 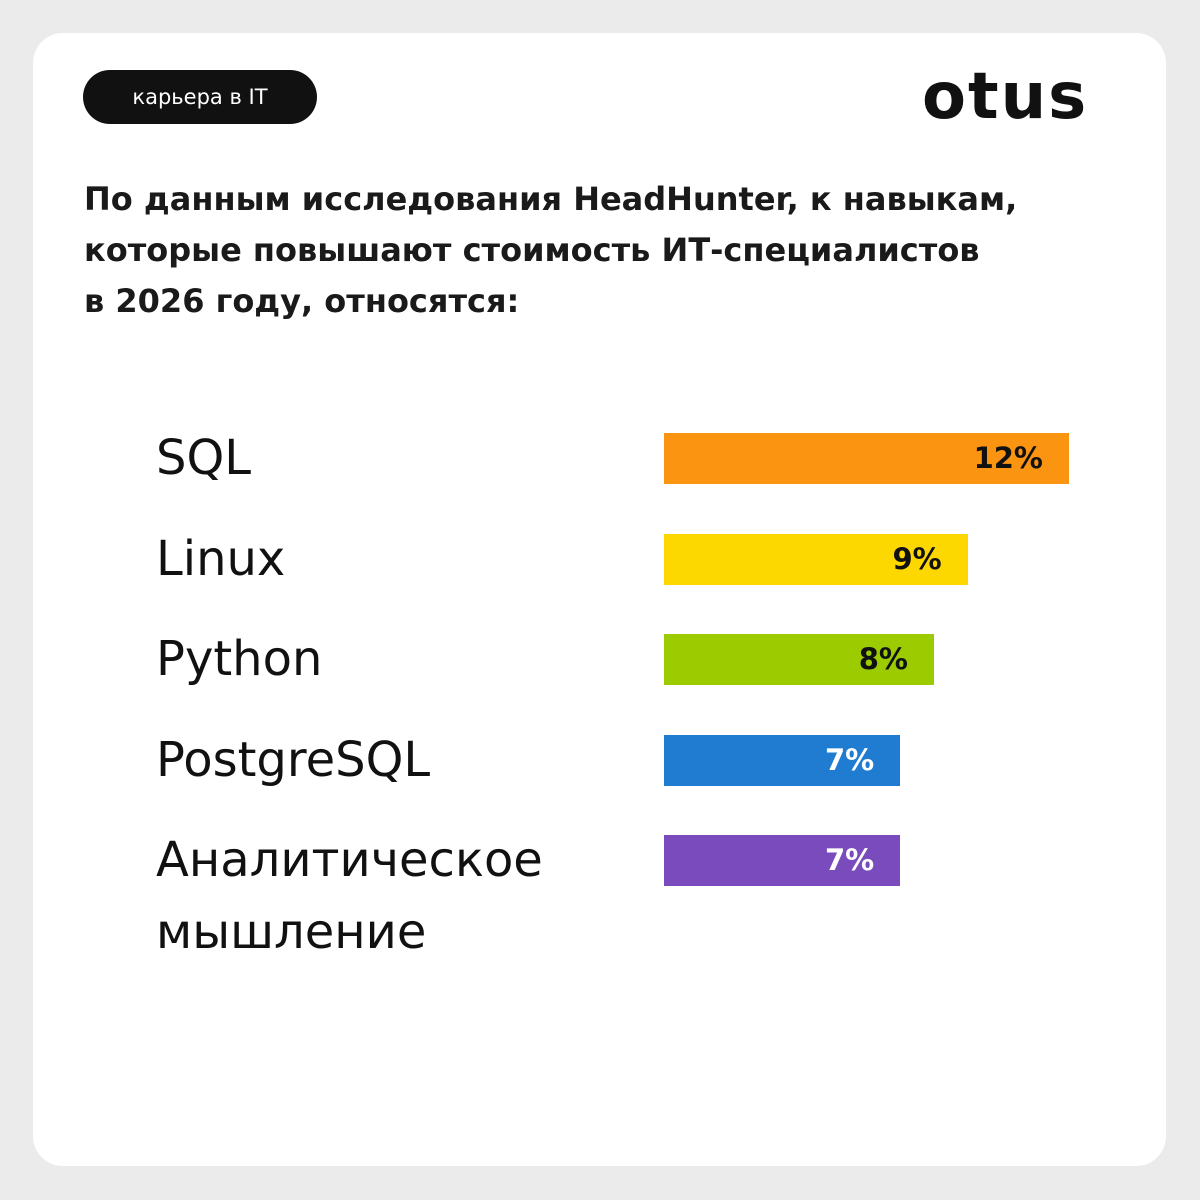 I want to click on tag: карьера в IT, so click(x=200, y=97).